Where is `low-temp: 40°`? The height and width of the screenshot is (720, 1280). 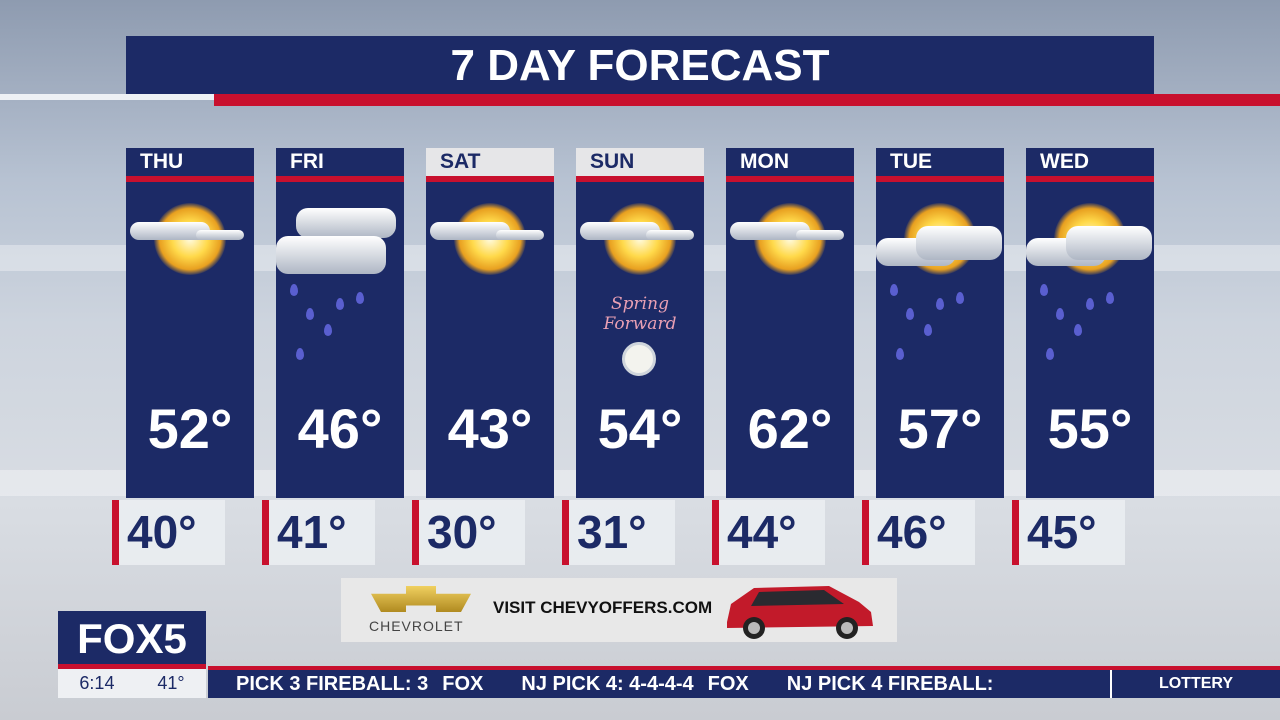 low-temp: 40° is located at coordinates (168, 532).